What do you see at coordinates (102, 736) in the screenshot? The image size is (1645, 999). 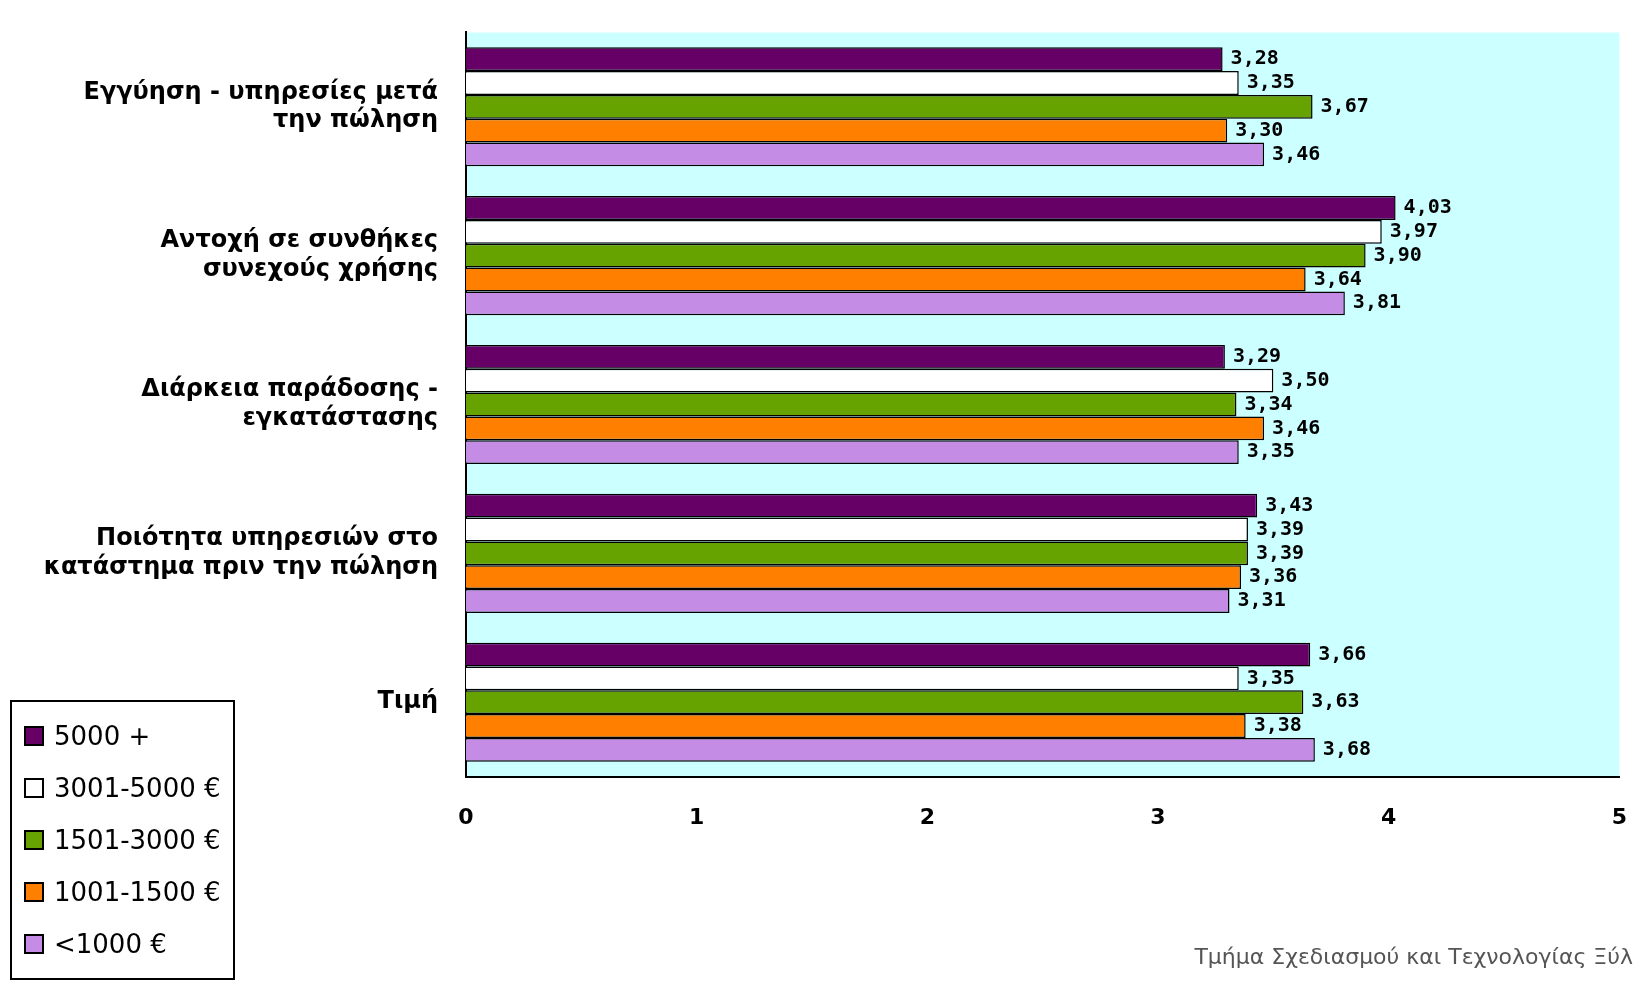 I see `legend-label: 5000 +` at bounding box center [102, 736].